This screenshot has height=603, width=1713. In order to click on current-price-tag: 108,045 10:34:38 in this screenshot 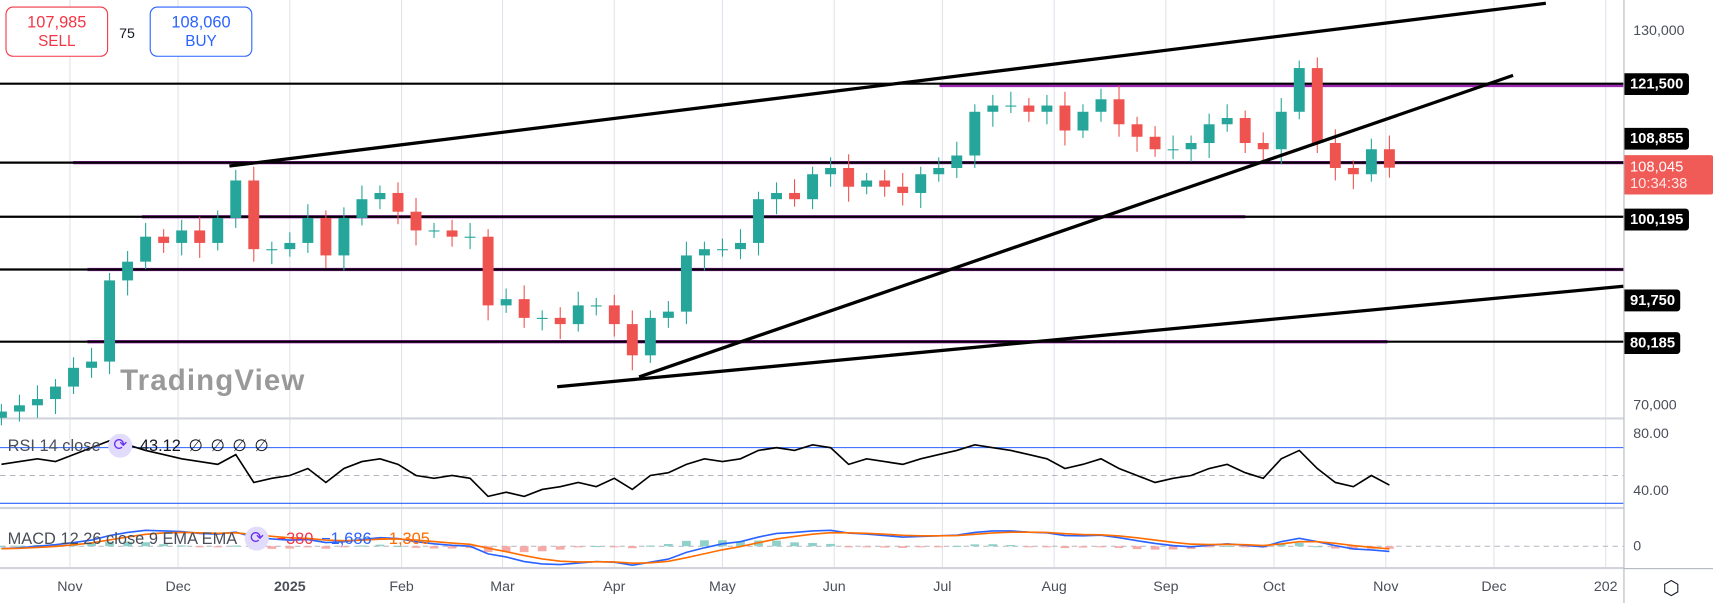, I will do `click(1668, 175)`.